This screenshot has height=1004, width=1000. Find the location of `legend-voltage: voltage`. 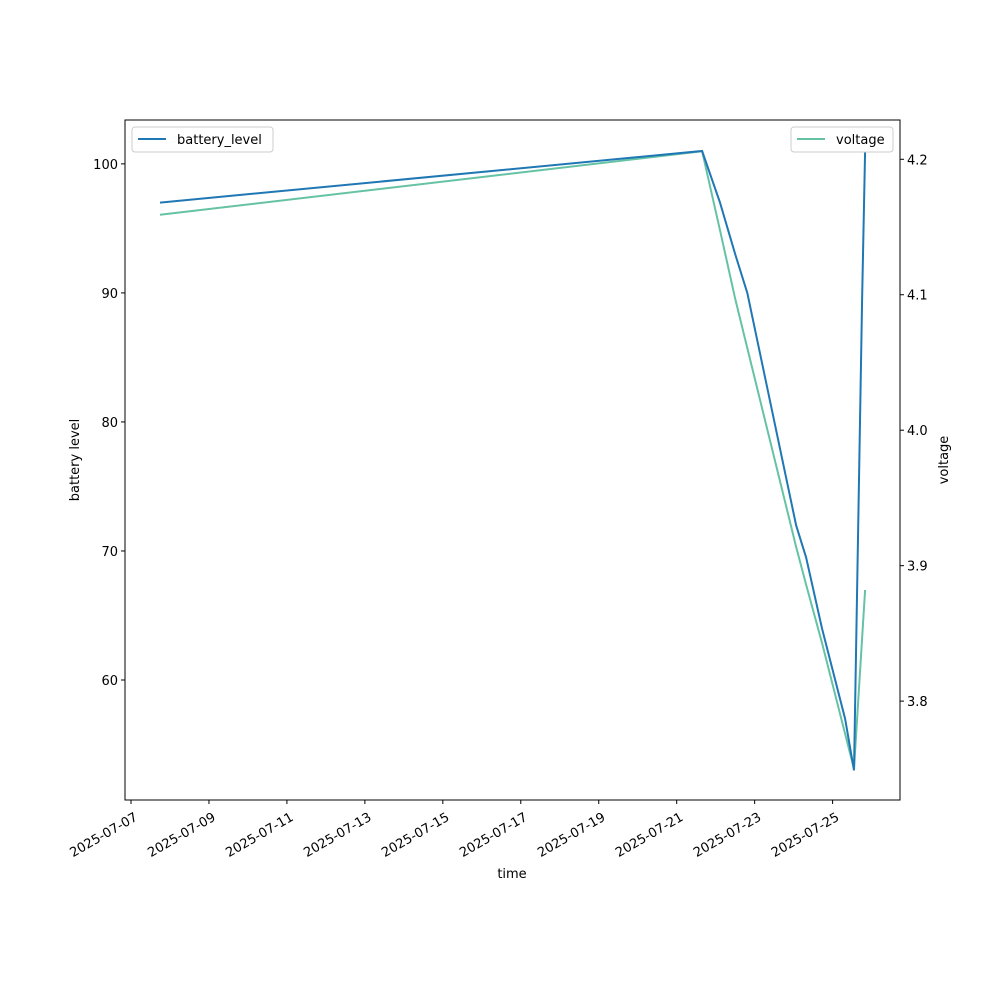

legend-voltage: voltage is located at coordinates (842, 139).